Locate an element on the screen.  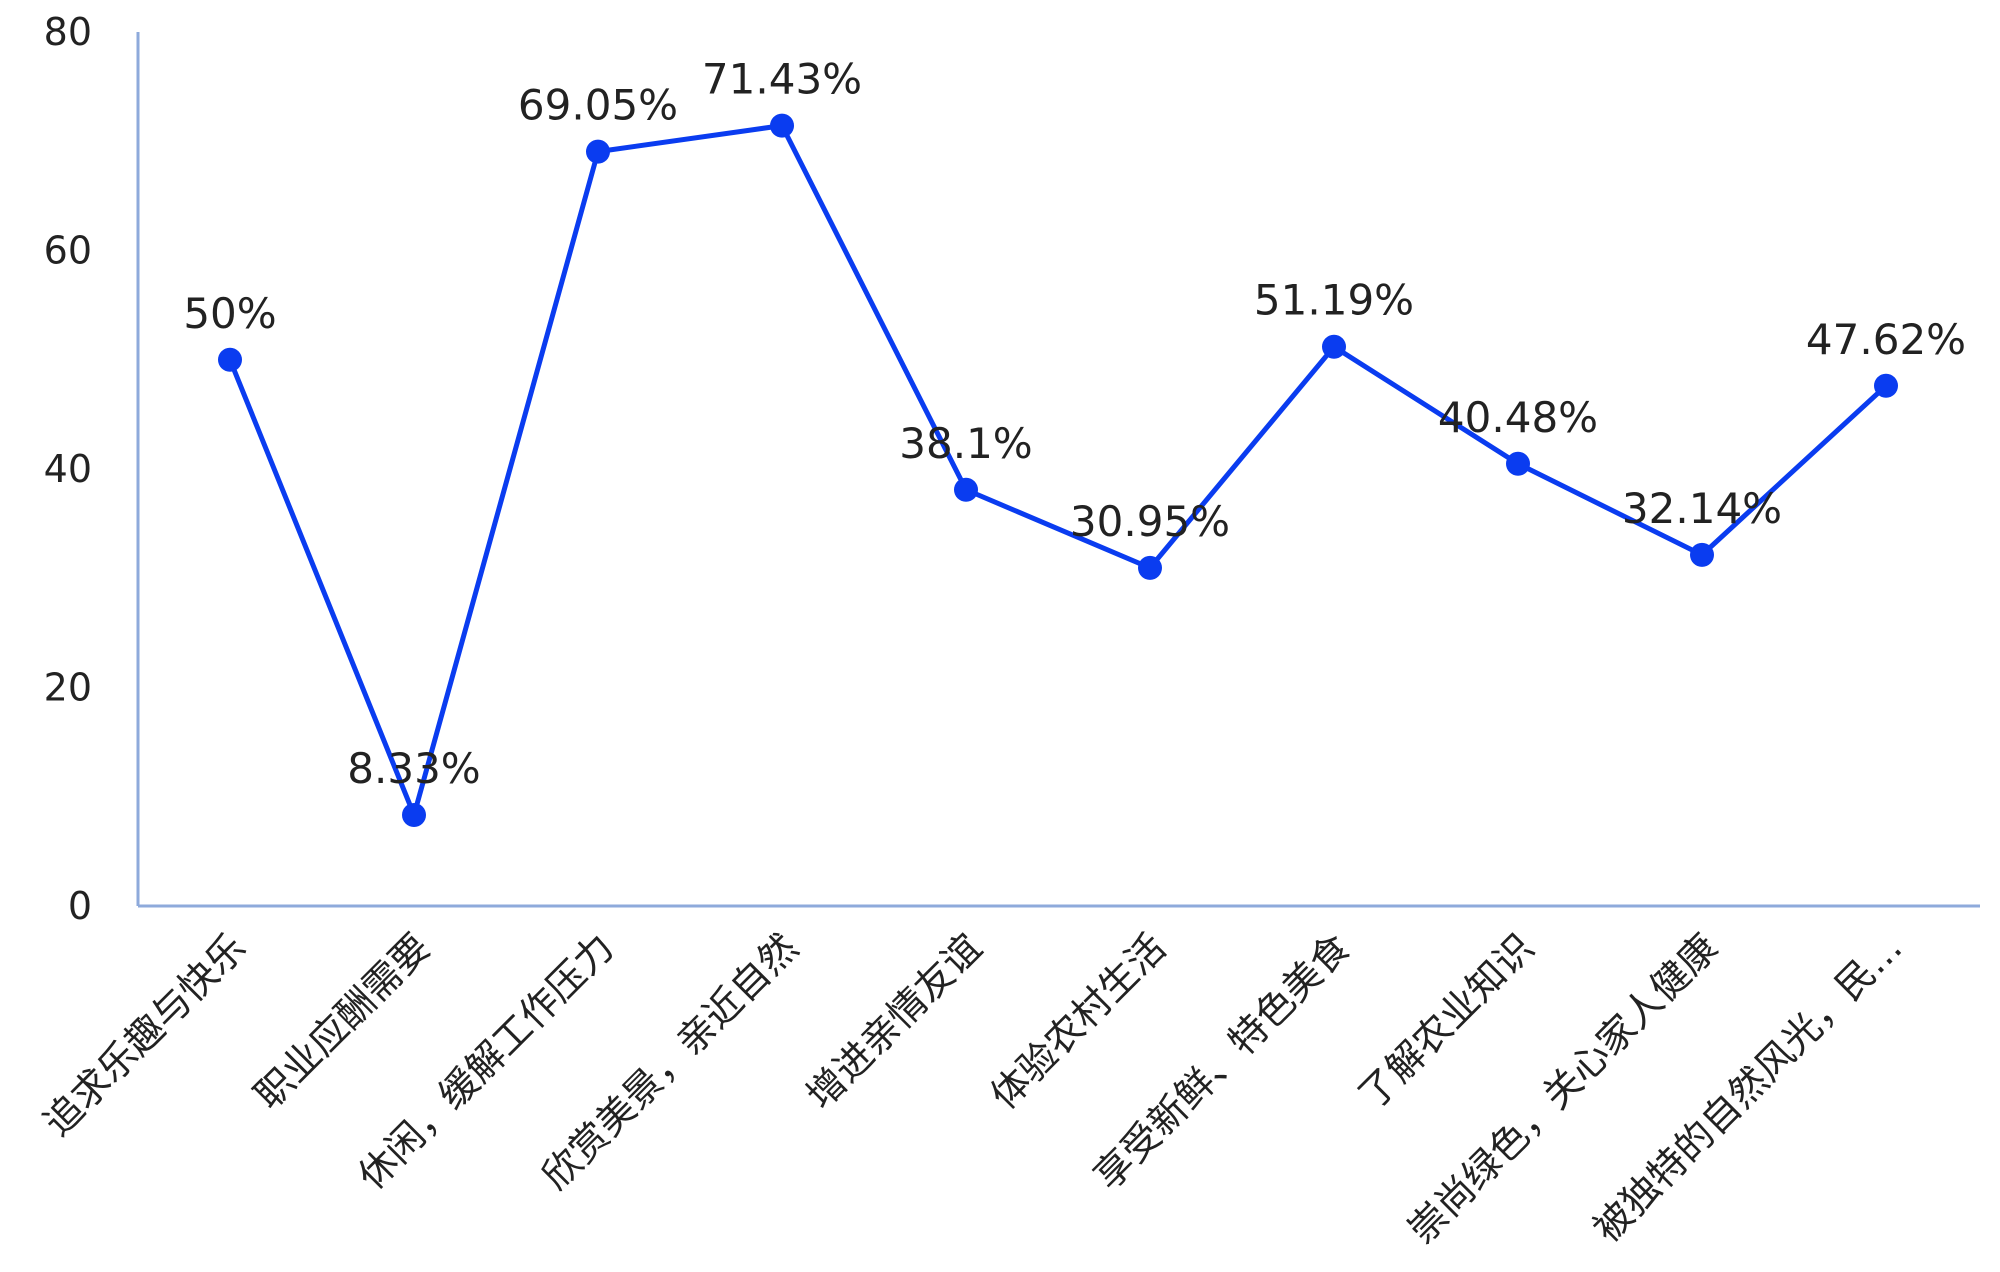
data-label: 8.33% is located at coordinates (413, 768).